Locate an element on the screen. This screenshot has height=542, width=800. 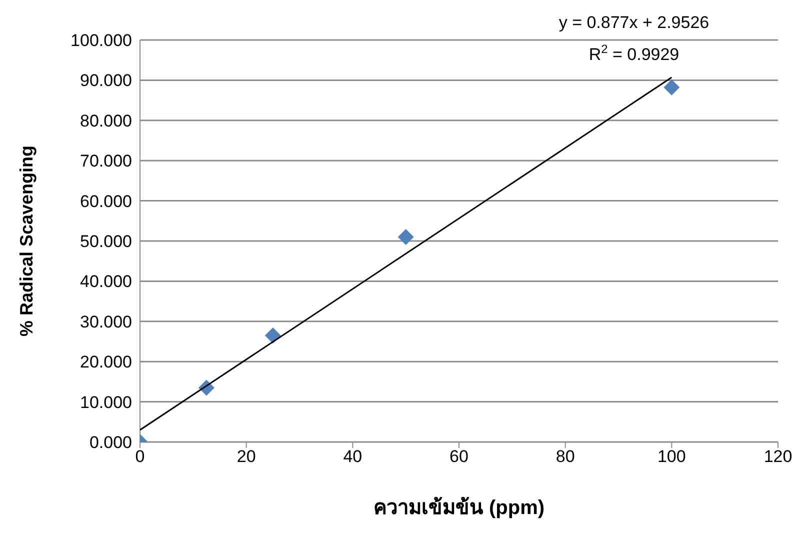
y-tick-label: 50.000 is located at coordinates (106, 242).